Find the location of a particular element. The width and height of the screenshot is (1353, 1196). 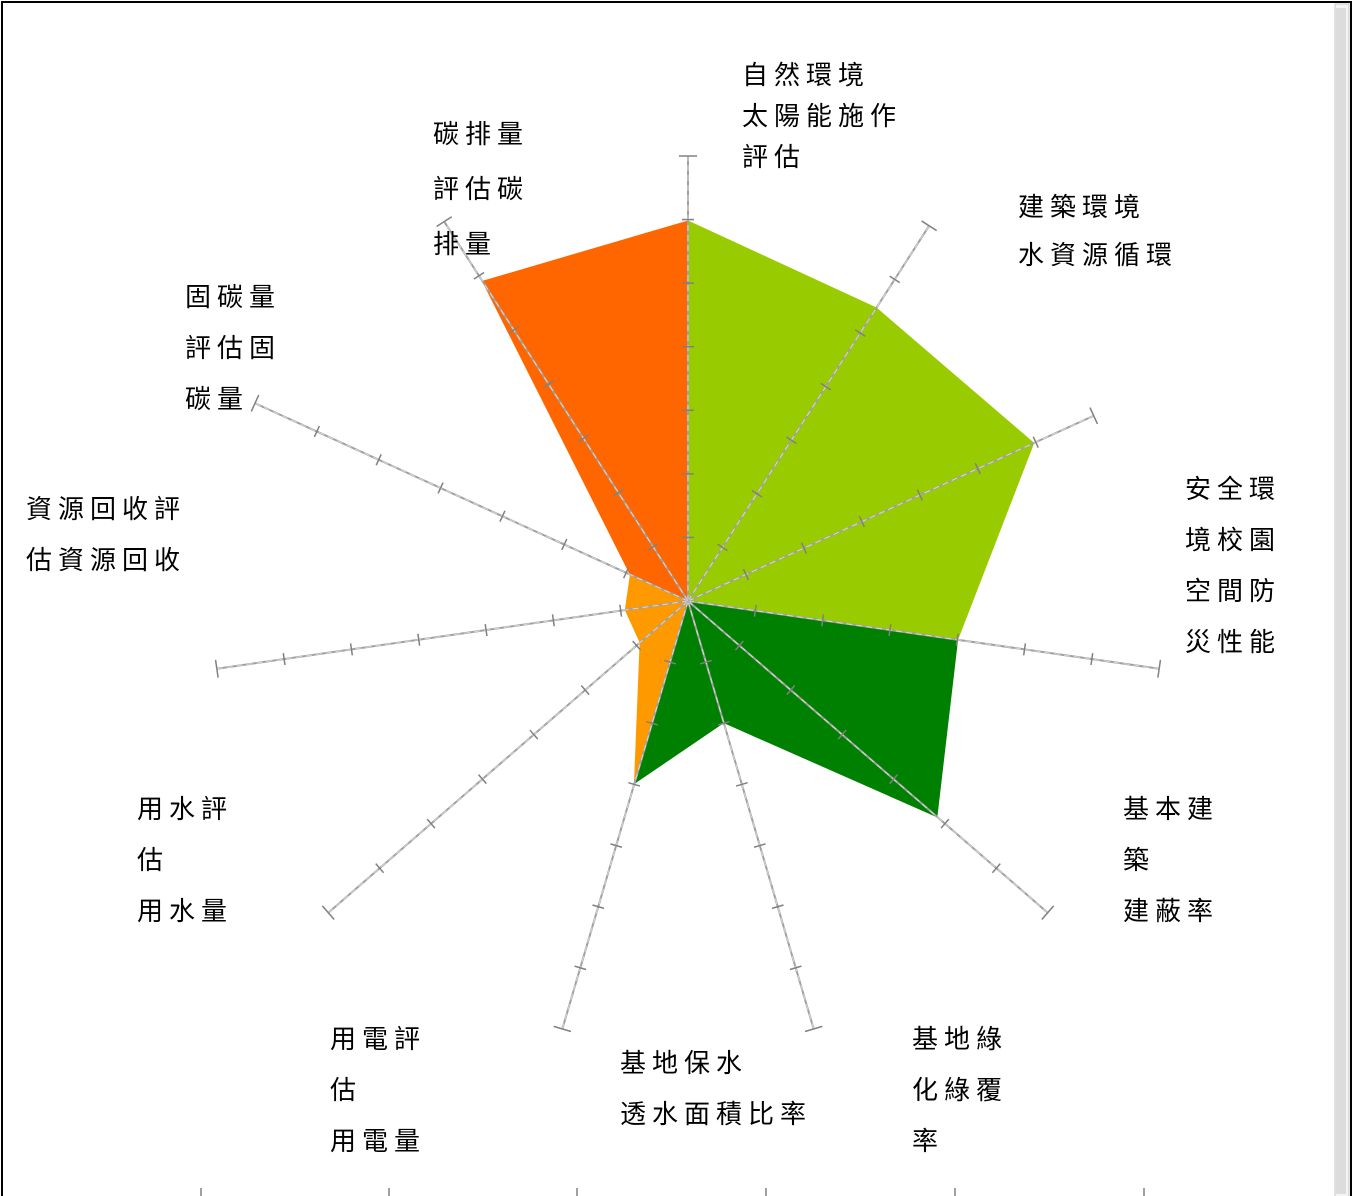

axis-line-water-use is located at coordinates (508, 757).